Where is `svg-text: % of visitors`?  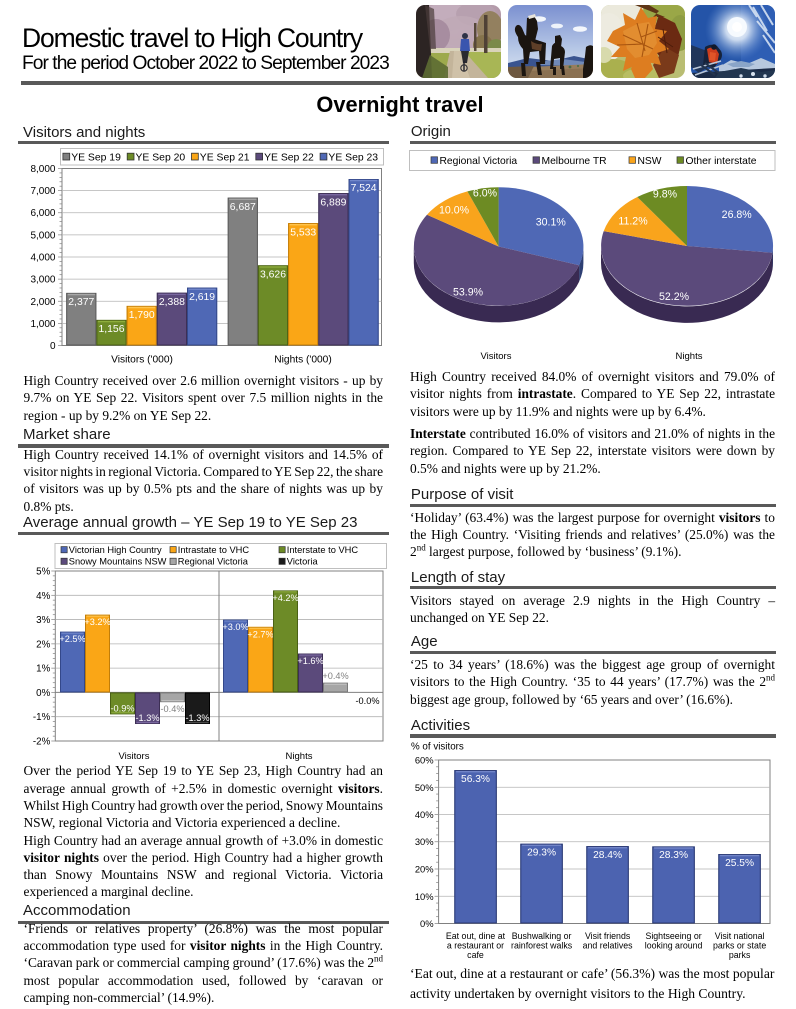 svg-text: % of visitors is located at coordinates (437, 746).